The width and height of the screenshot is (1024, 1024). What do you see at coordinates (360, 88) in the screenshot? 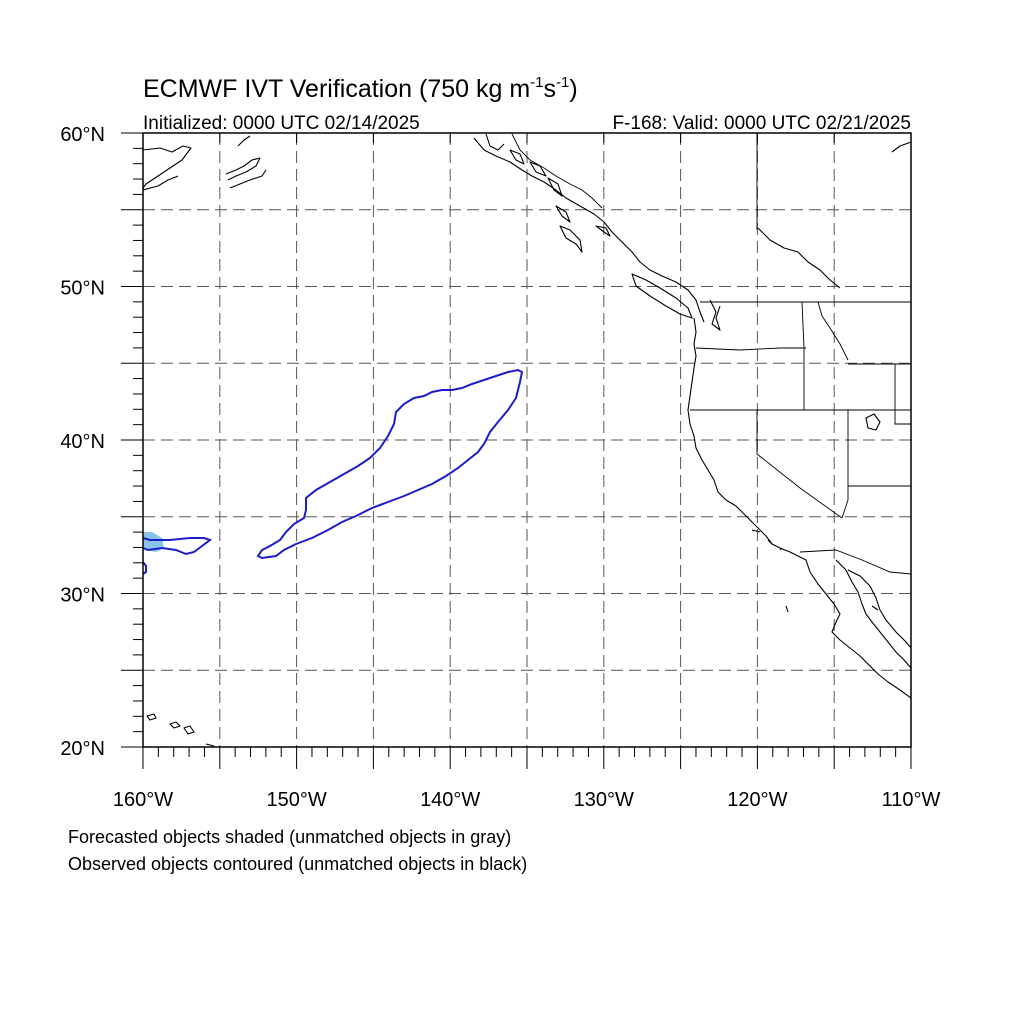
I see `plot-title: ECMWF IVT Verification (750 kg m-1s-1)` at bounding box center [360, 88].